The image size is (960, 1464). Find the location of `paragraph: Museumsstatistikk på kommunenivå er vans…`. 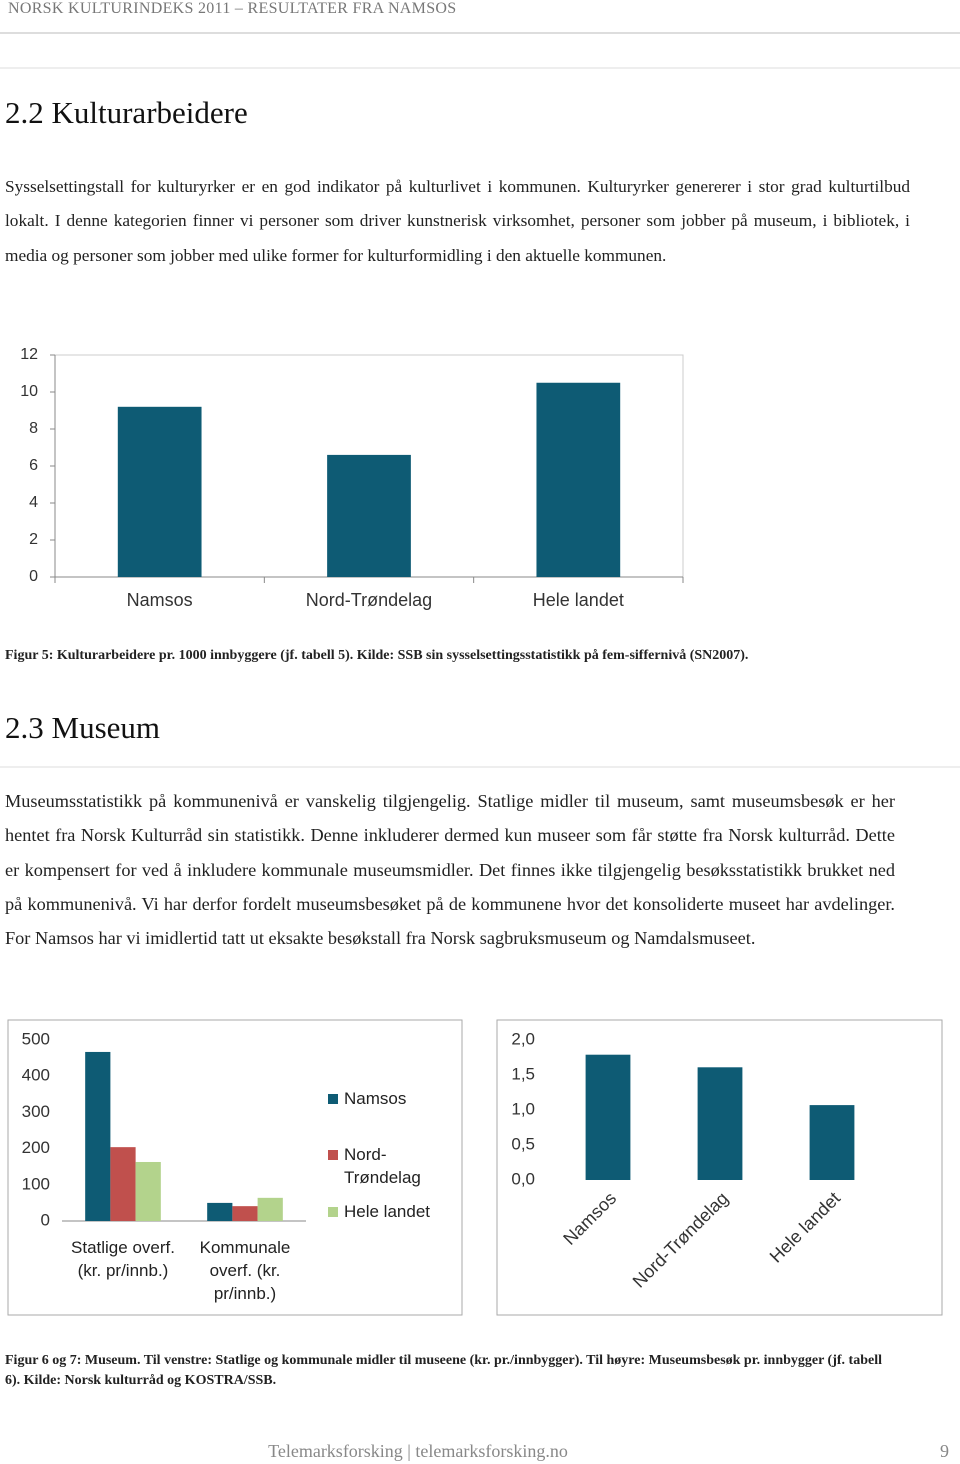

paragraph: Museumsstatistikk på kommunenivå er vans… is located at coordinates (450, 870).